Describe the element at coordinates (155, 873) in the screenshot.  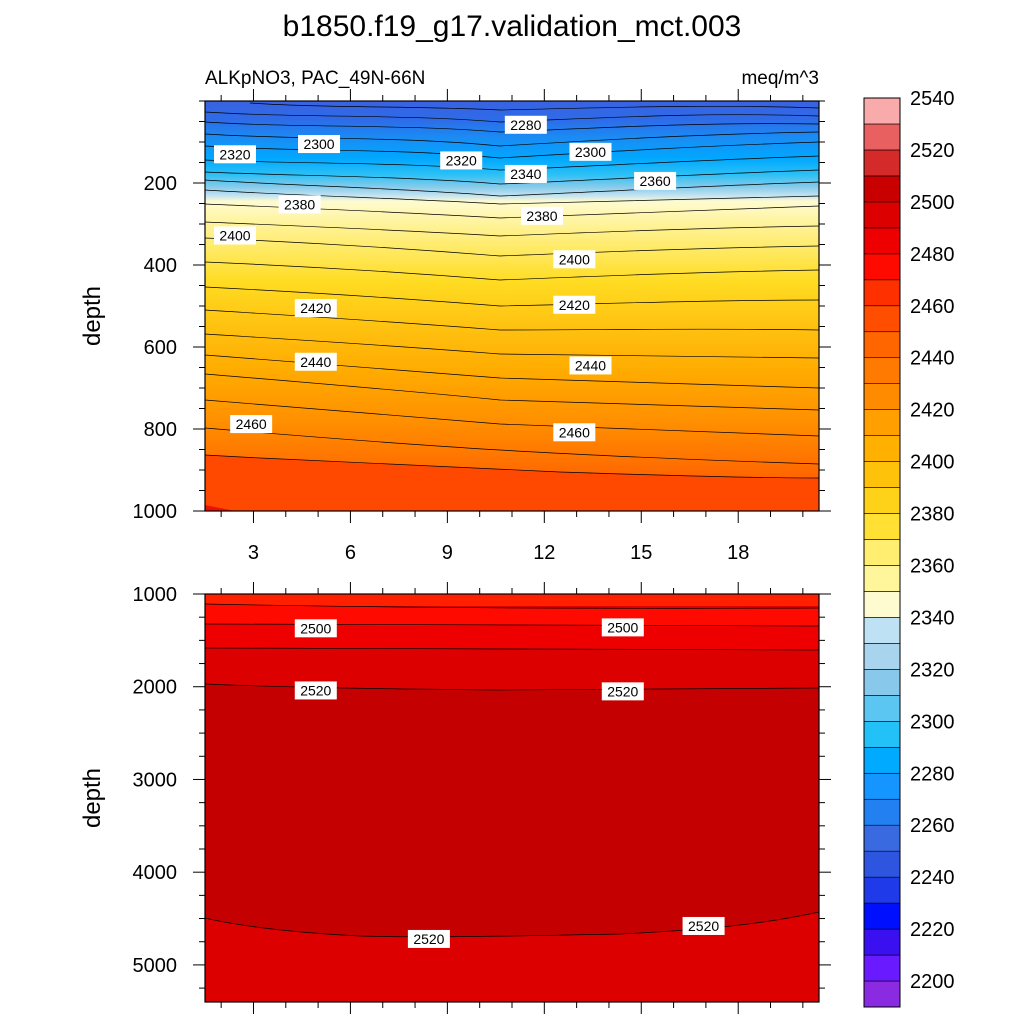
I see `y-tick-label: 4000` at that location.